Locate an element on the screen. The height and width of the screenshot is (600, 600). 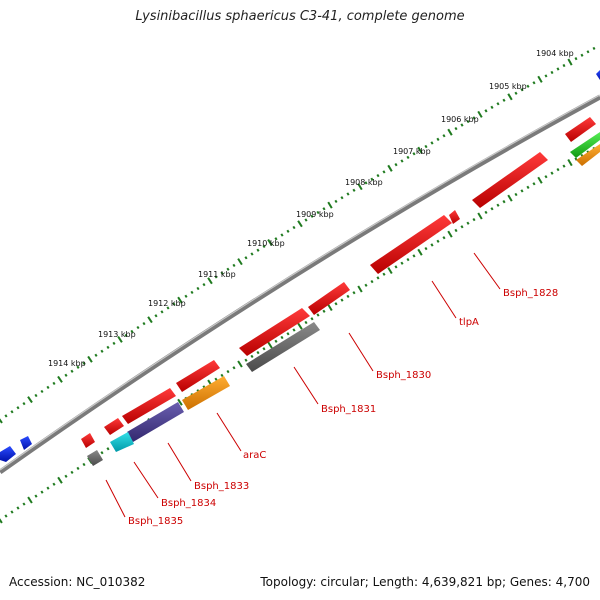
scale-label: 1912 kbp is located at coordinates (167, 303).